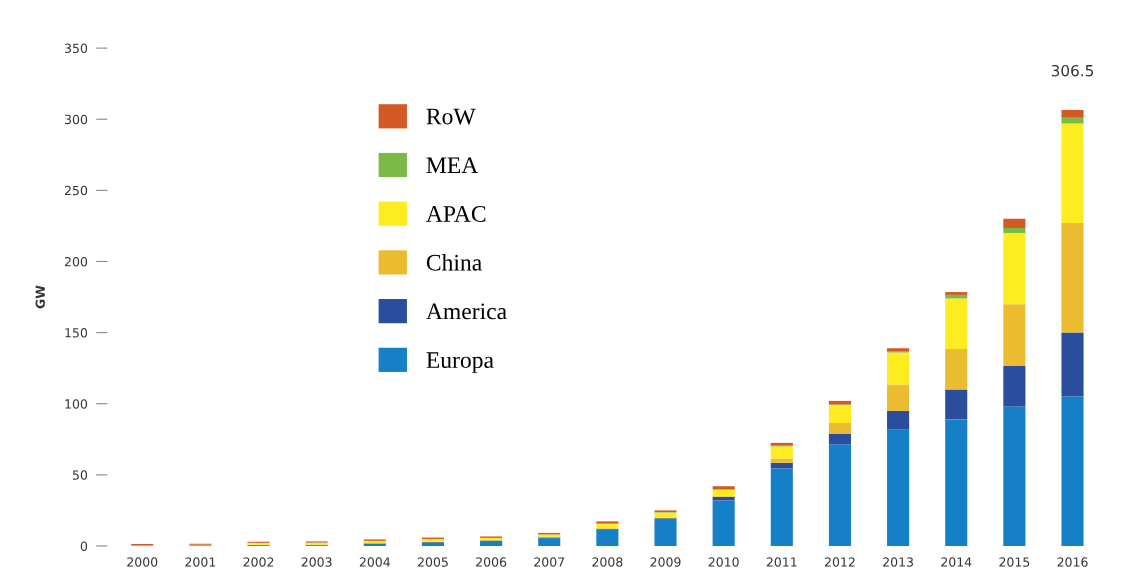  I want to click on y-tick-label: 300, so click(76, 119).